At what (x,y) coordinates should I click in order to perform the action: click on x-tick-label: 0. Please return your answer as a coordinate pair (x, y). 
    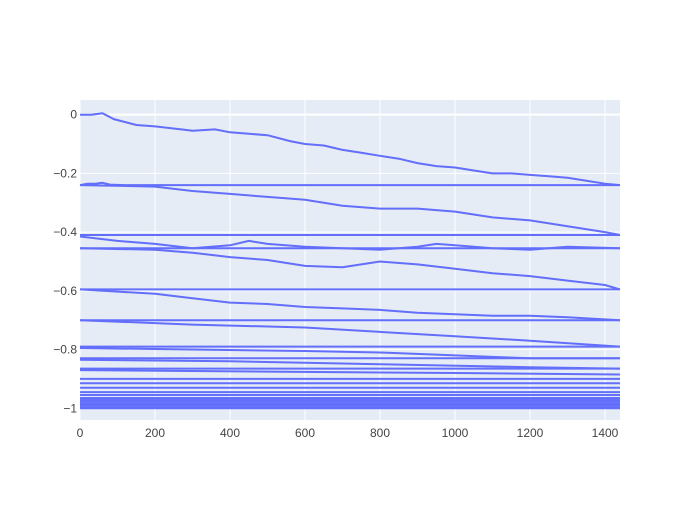
    Looking at the image, I should click on (80, 433).